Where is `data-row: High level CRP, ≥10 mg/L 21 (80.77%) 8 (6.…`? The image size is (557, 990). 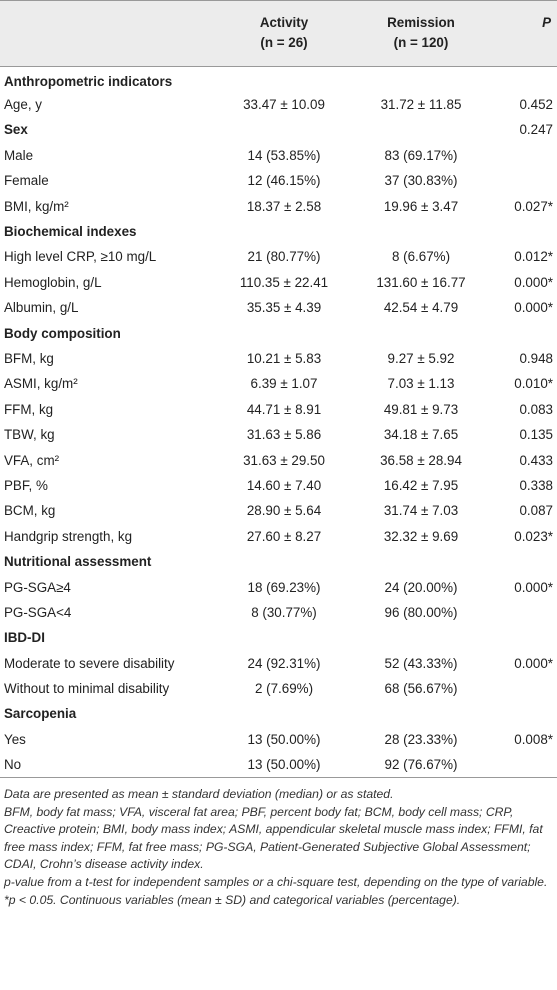 data-row: High level CRP, ≥10 mg/L 21 (80.77%) 8 (6.… is located at coordinates (278, 256).